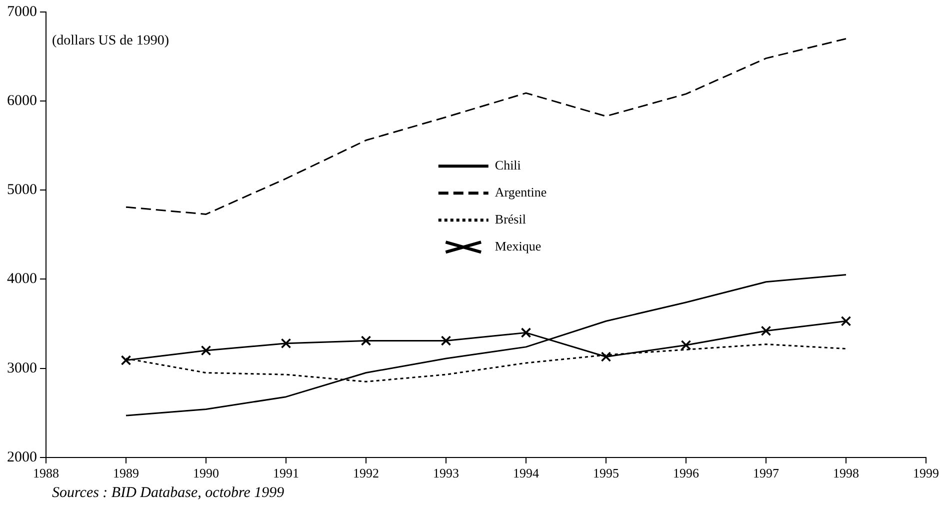  I want to click on y-tick-label: 2000, so click(22, 457).